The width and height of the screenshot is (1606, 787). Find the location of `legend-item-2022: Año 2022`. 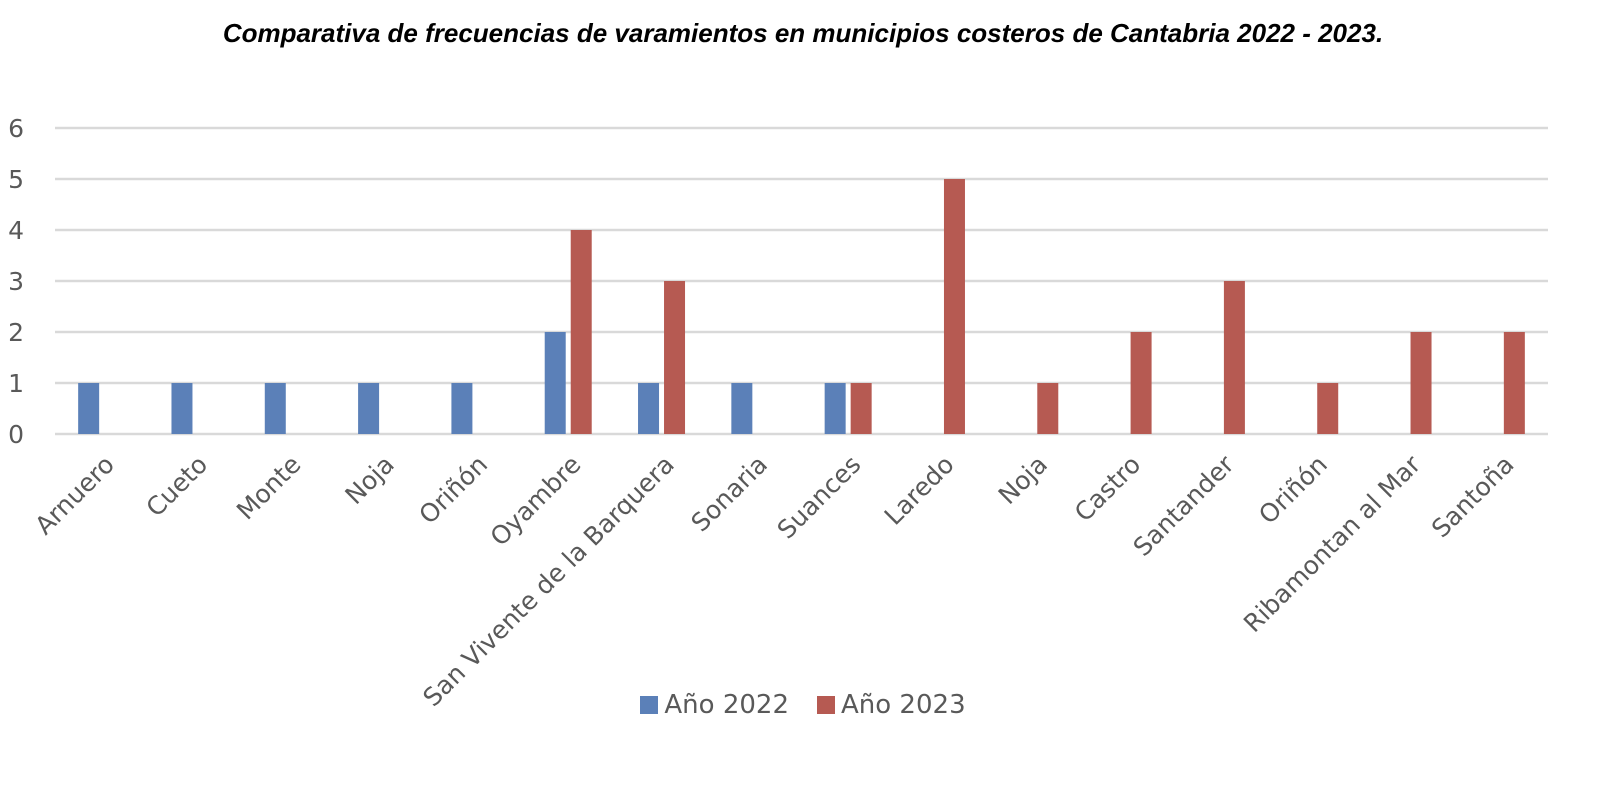

legend-item-2022: Año 2022 is located at coordinates (714, 705).